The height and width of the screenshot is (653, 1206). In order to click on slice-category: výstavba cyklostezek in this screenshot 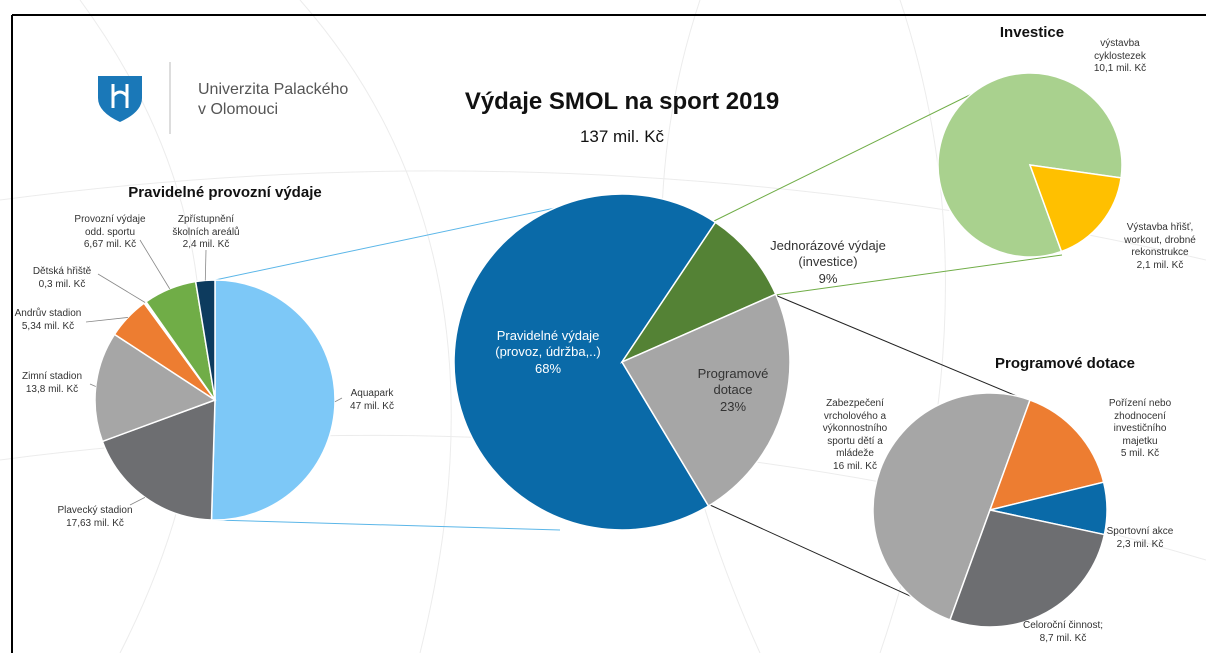, I will do `click(1120, 50)`.